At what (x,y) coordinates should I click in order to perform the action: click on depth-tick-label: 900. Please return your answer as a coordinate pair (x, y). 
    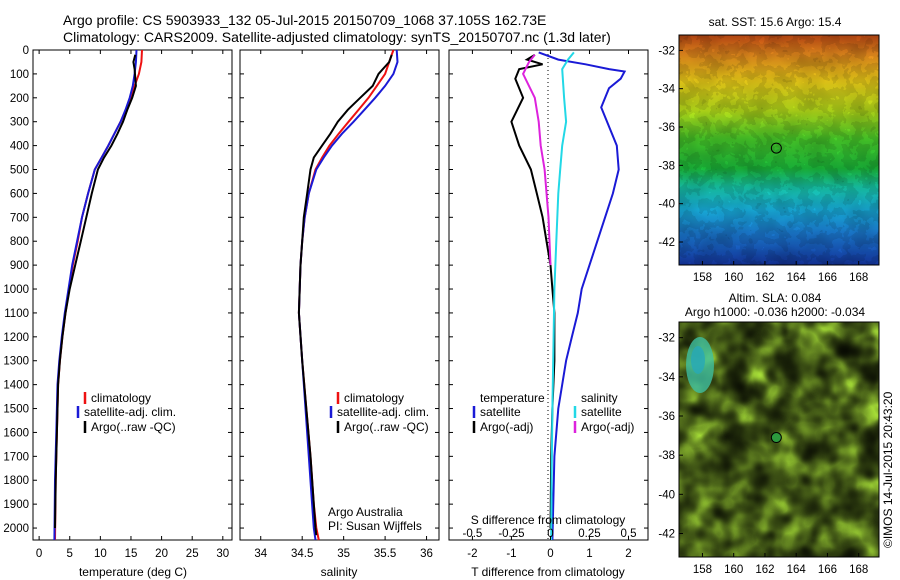
    Looking at the image, I should click on (19, 266).